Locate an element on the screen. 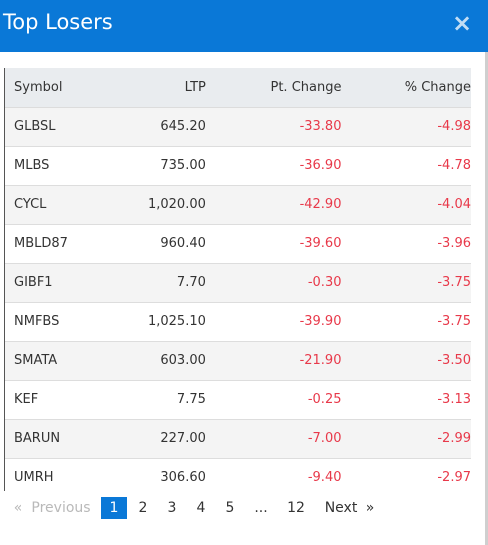 The image size is (488, 545). cell-ltp: 306.60 is located at coordinates (166, 474).